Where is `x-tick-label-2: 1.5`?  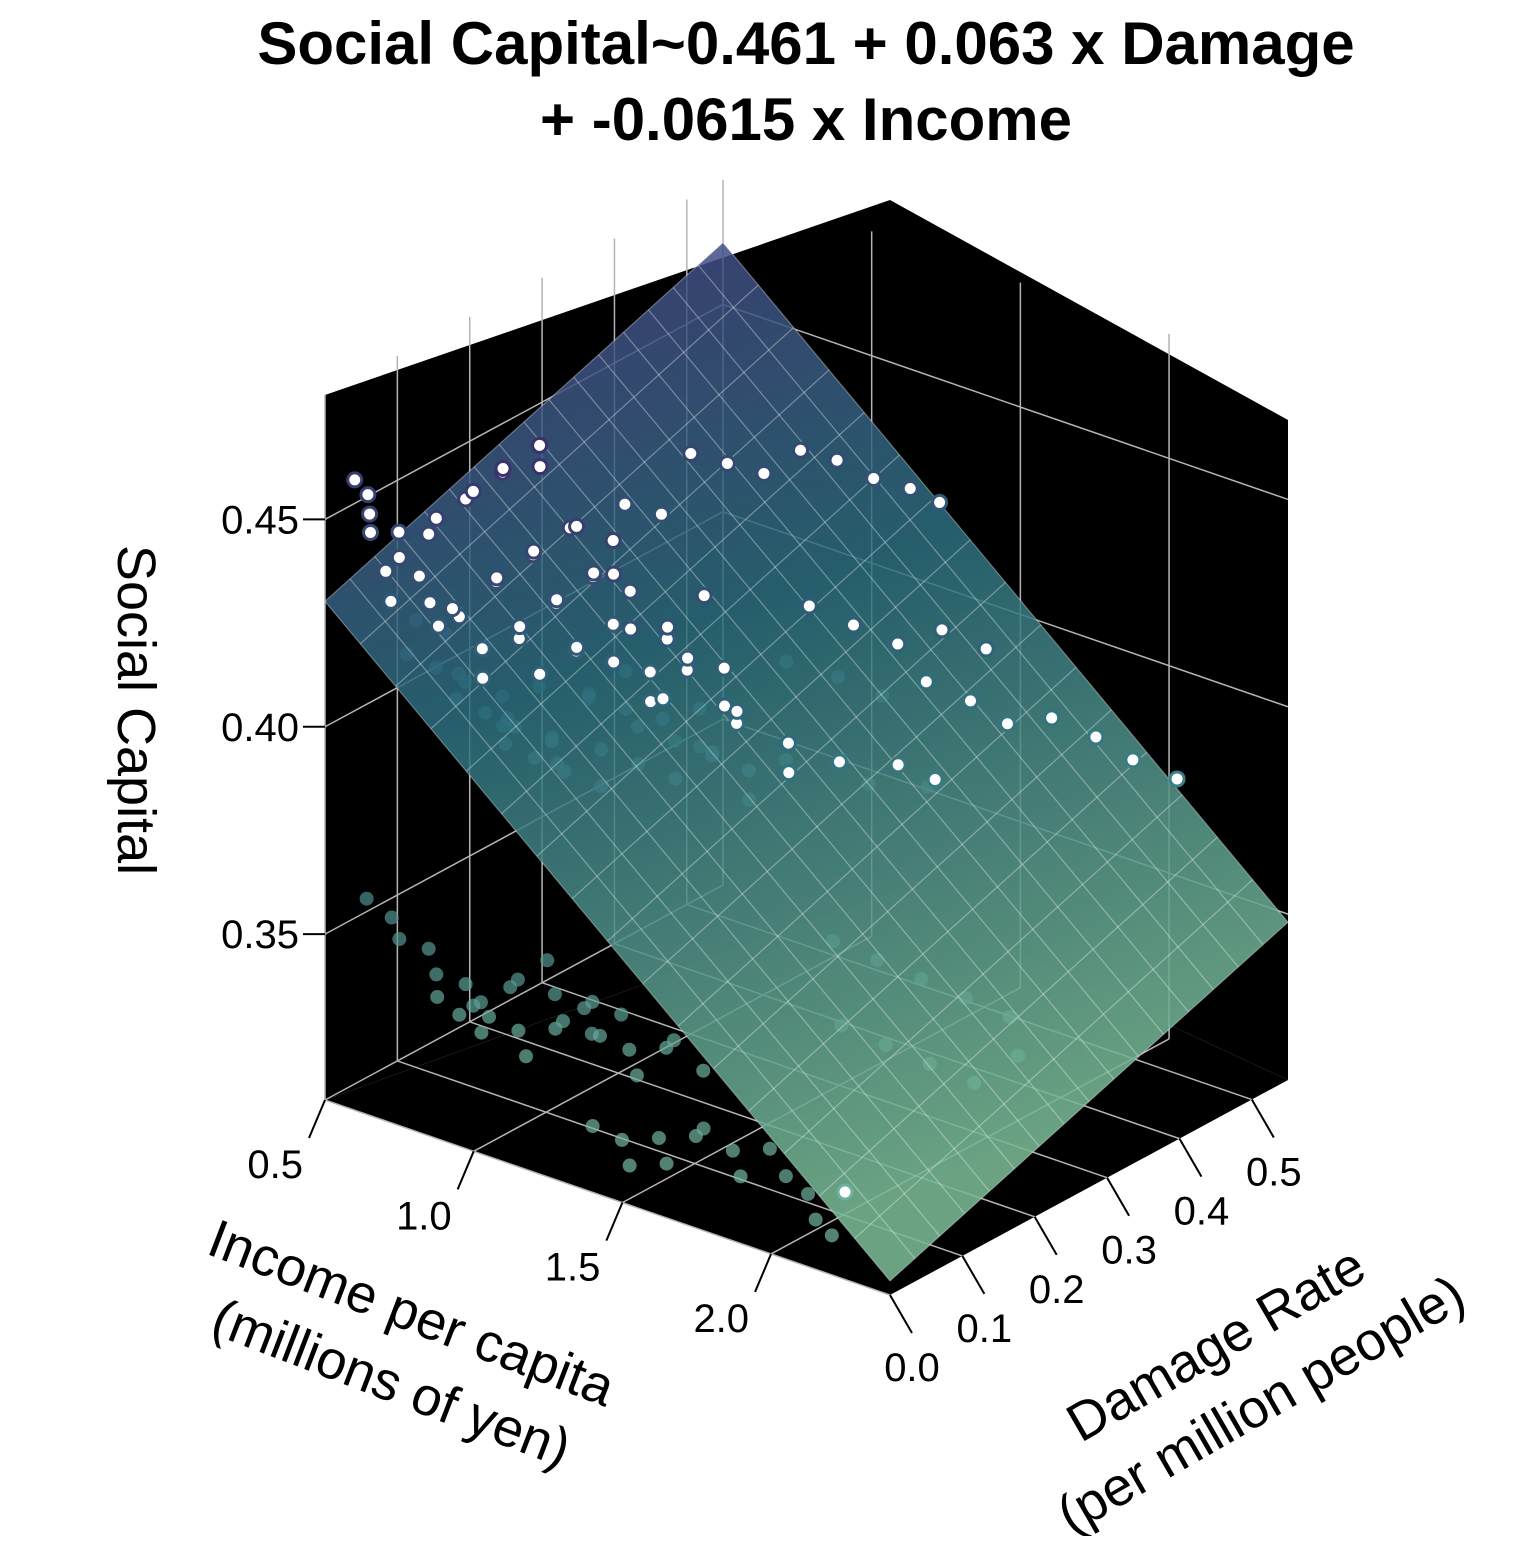
x-tick-label-2: 1.5 is located at coordinates (573, 1268).